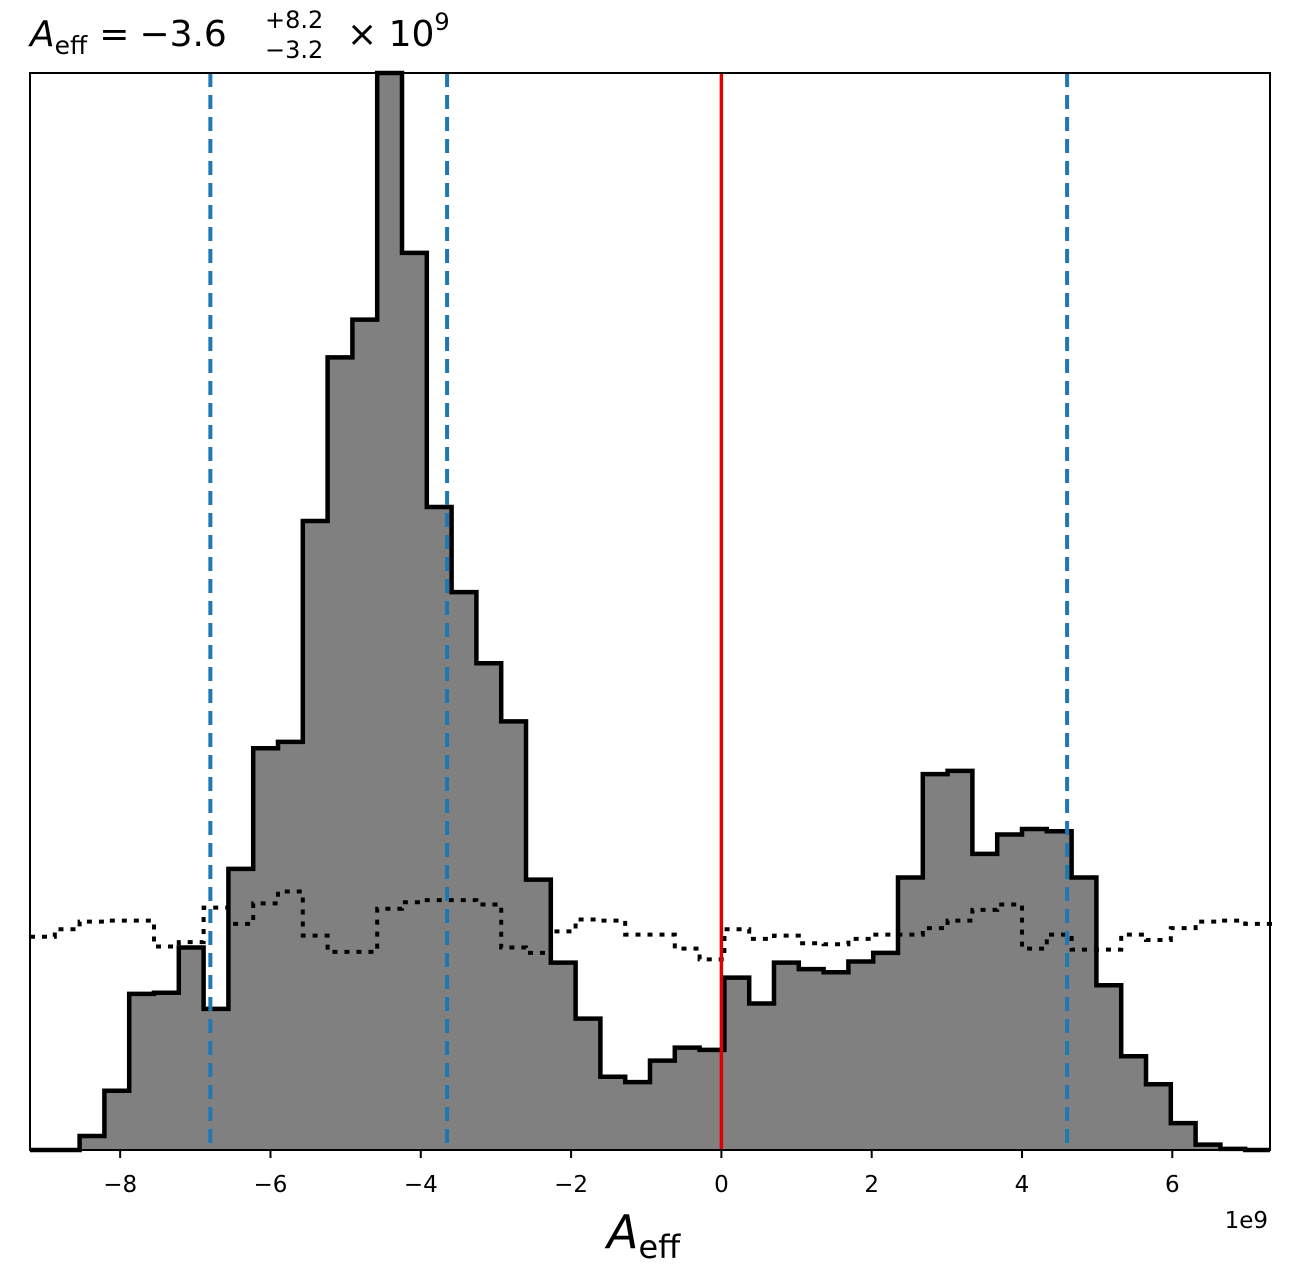 This screenshot has height=1278, width=1289. I want to click on chart-title-upper-error: +8.2, so click(294, 20).